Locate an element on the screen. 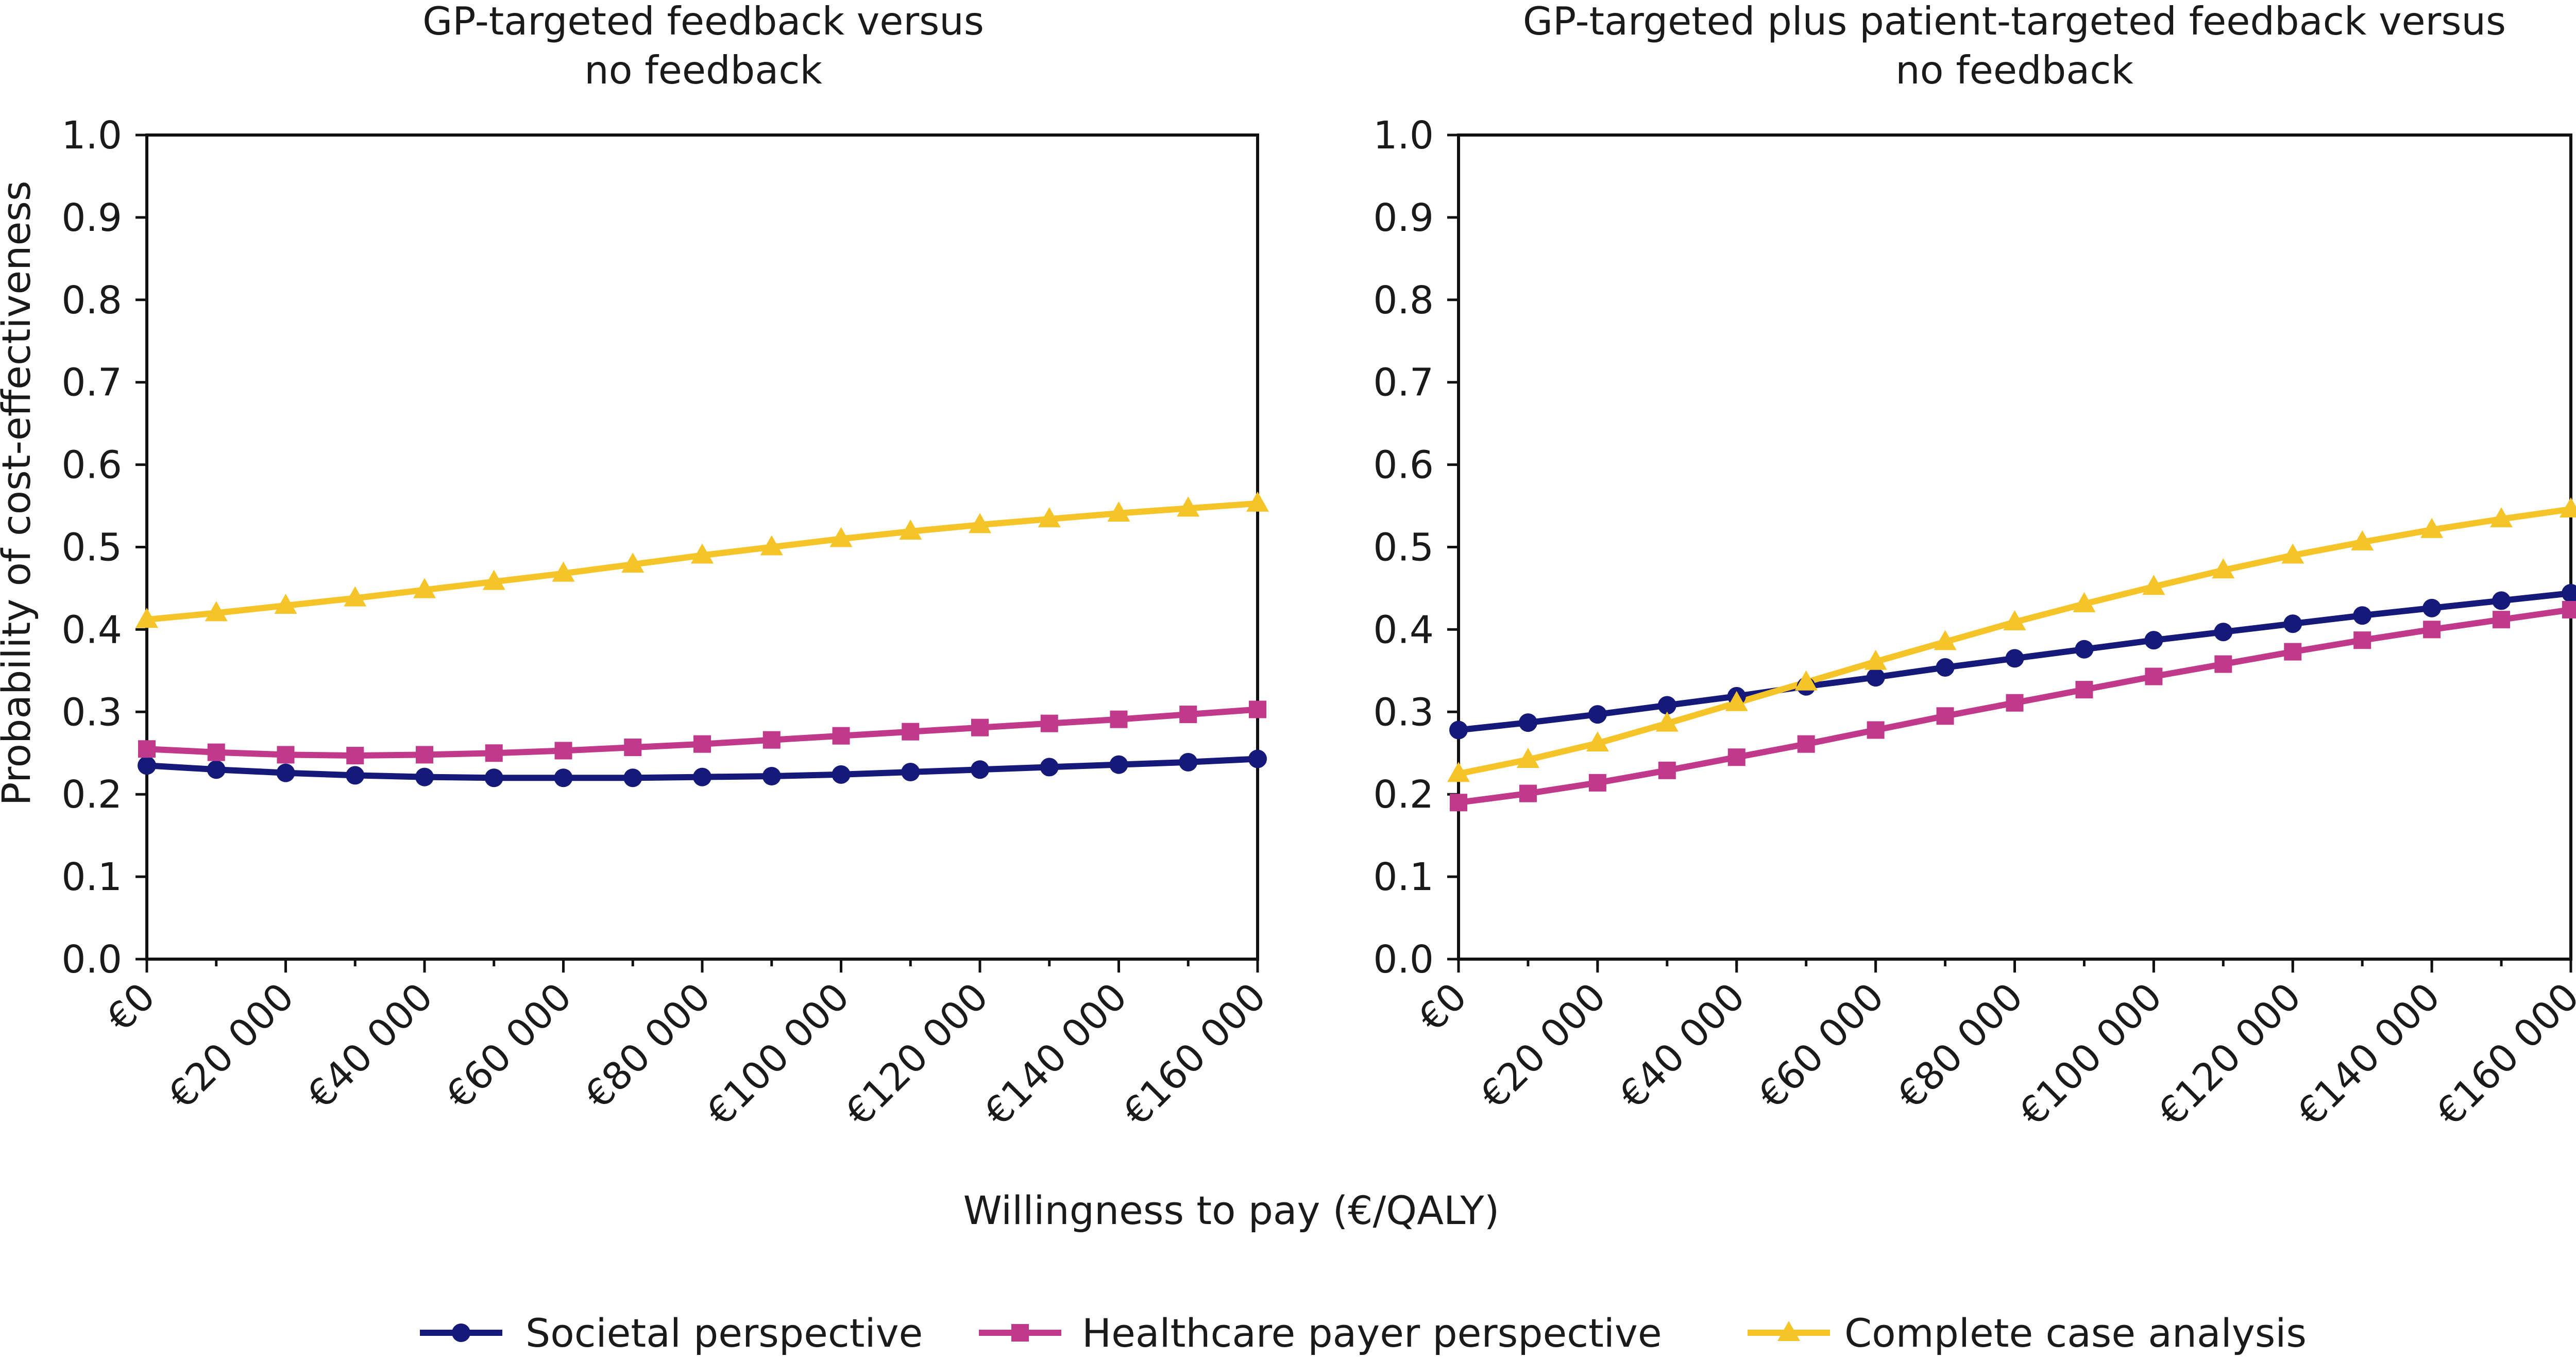  x-tick-label: €40 000 is located at coordinates (370, 1046).